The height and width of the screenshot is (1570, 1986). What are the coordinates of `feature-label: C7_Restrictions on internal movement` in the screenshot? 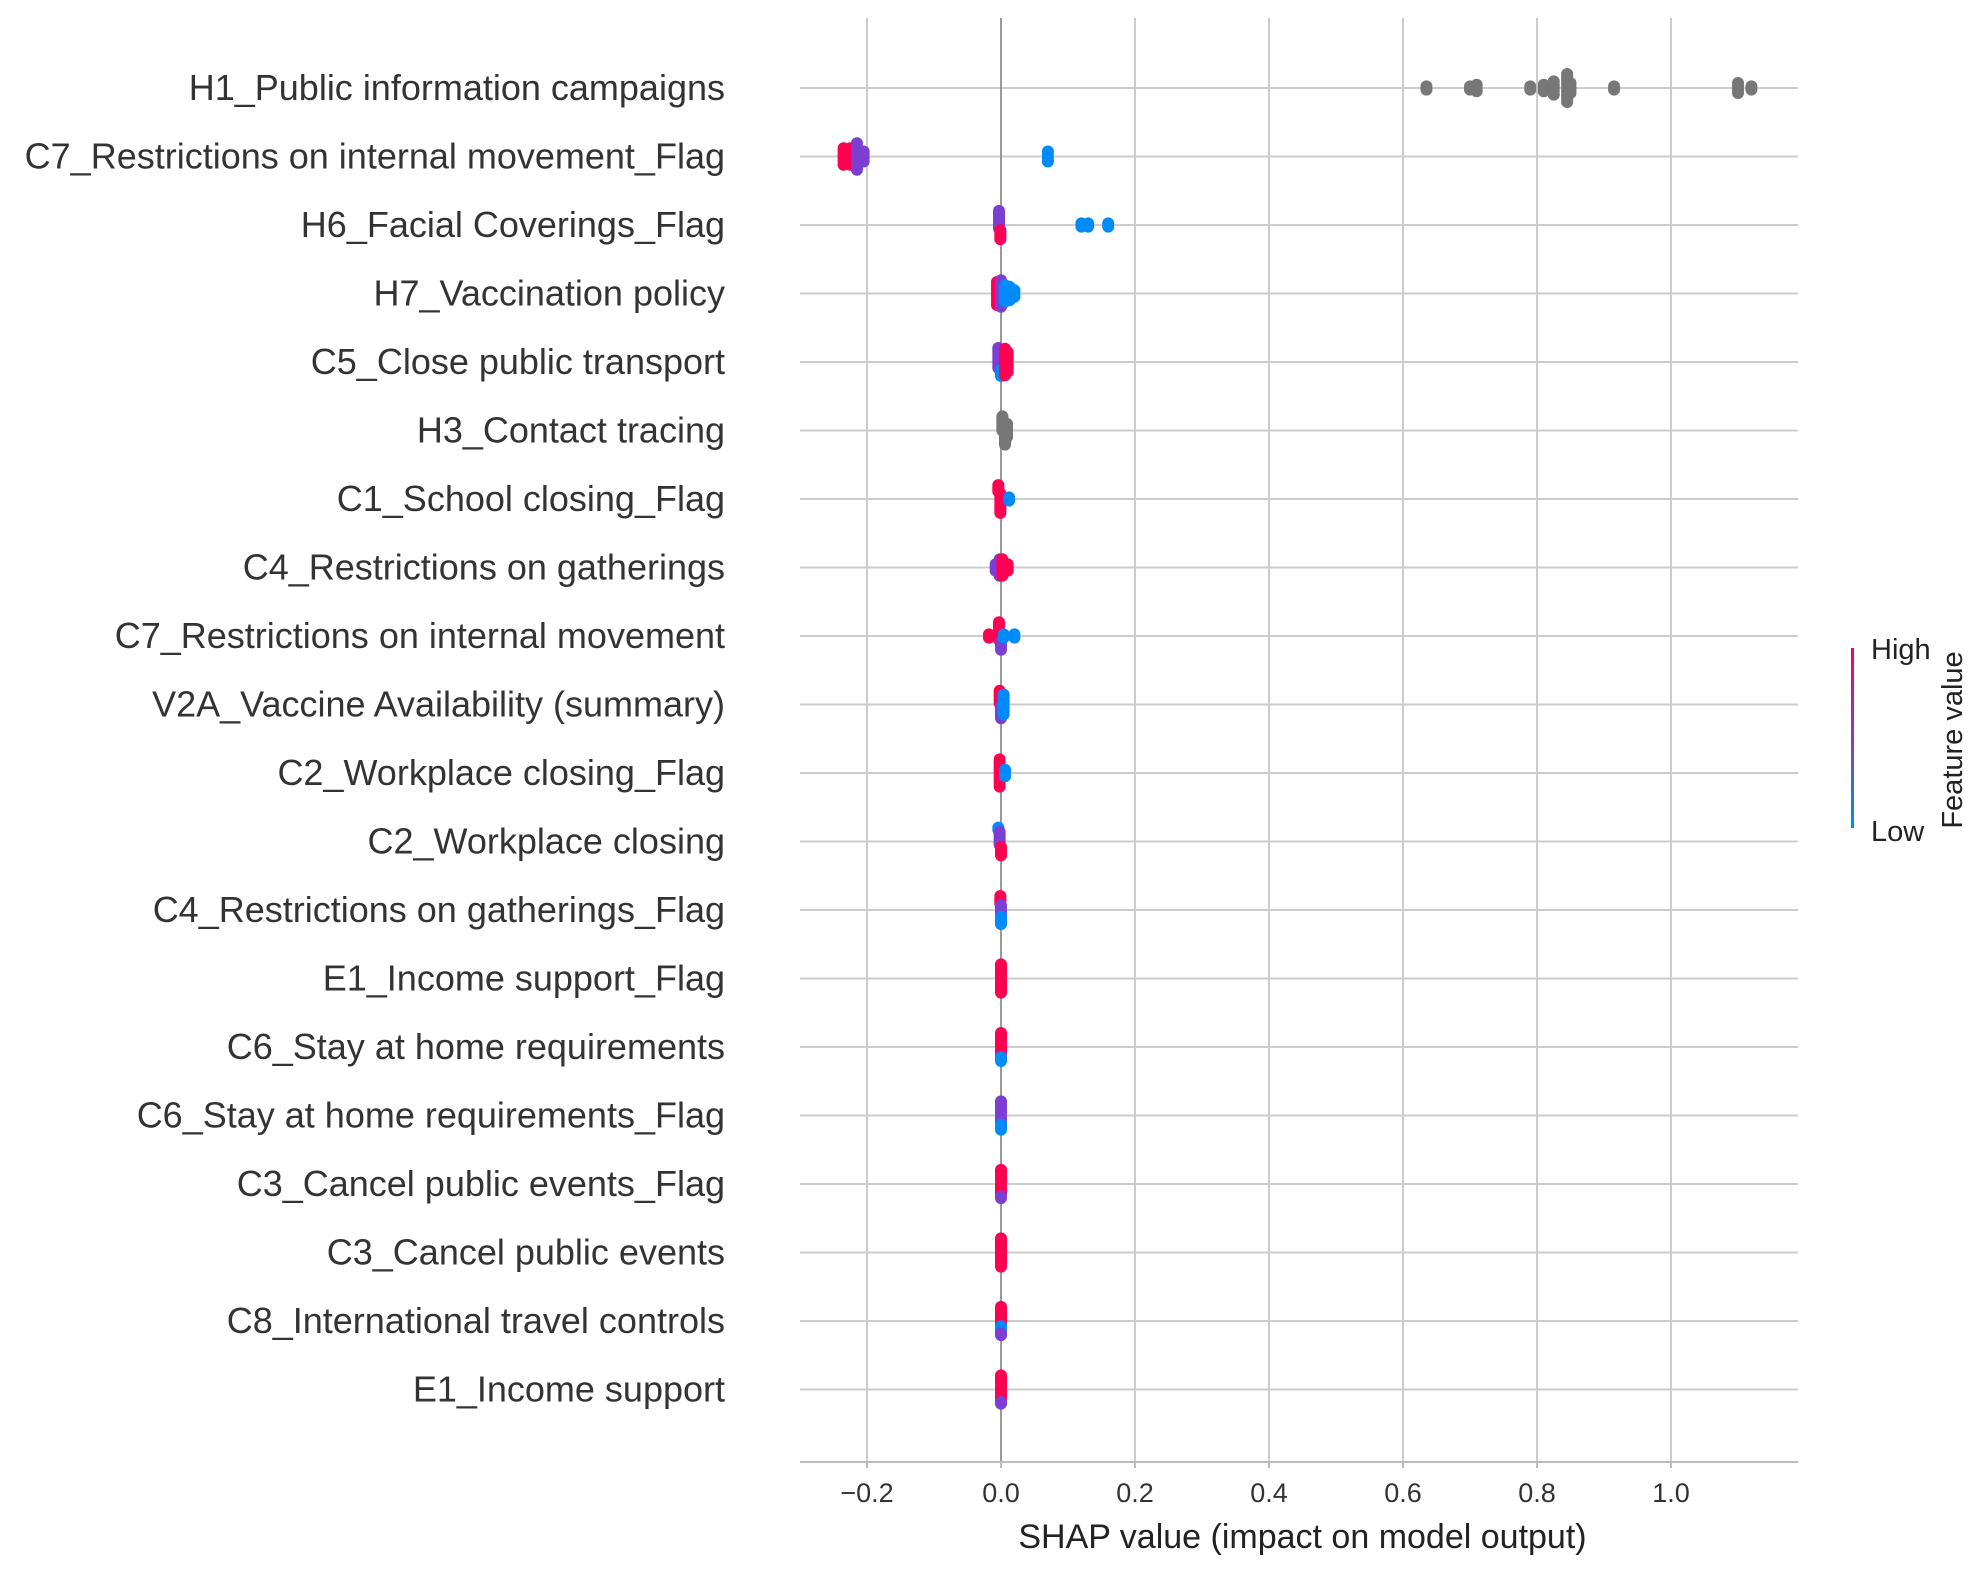 It's located at (420, 635).